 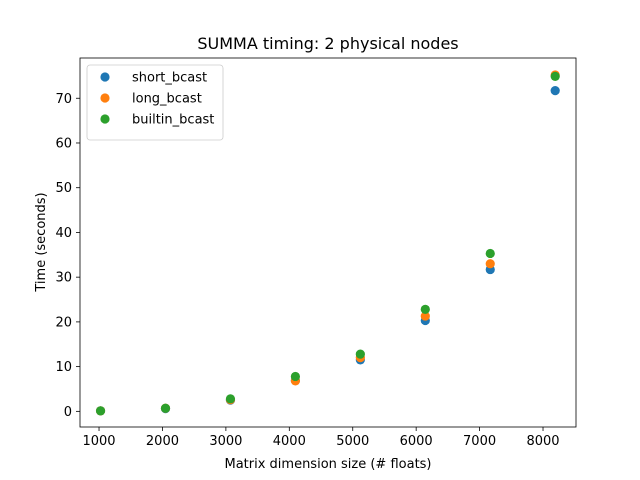 What do you see at coordinates (63, 99) in the screenshot?
I see `y-tick-label: 70` at bounding box center [63, 99].